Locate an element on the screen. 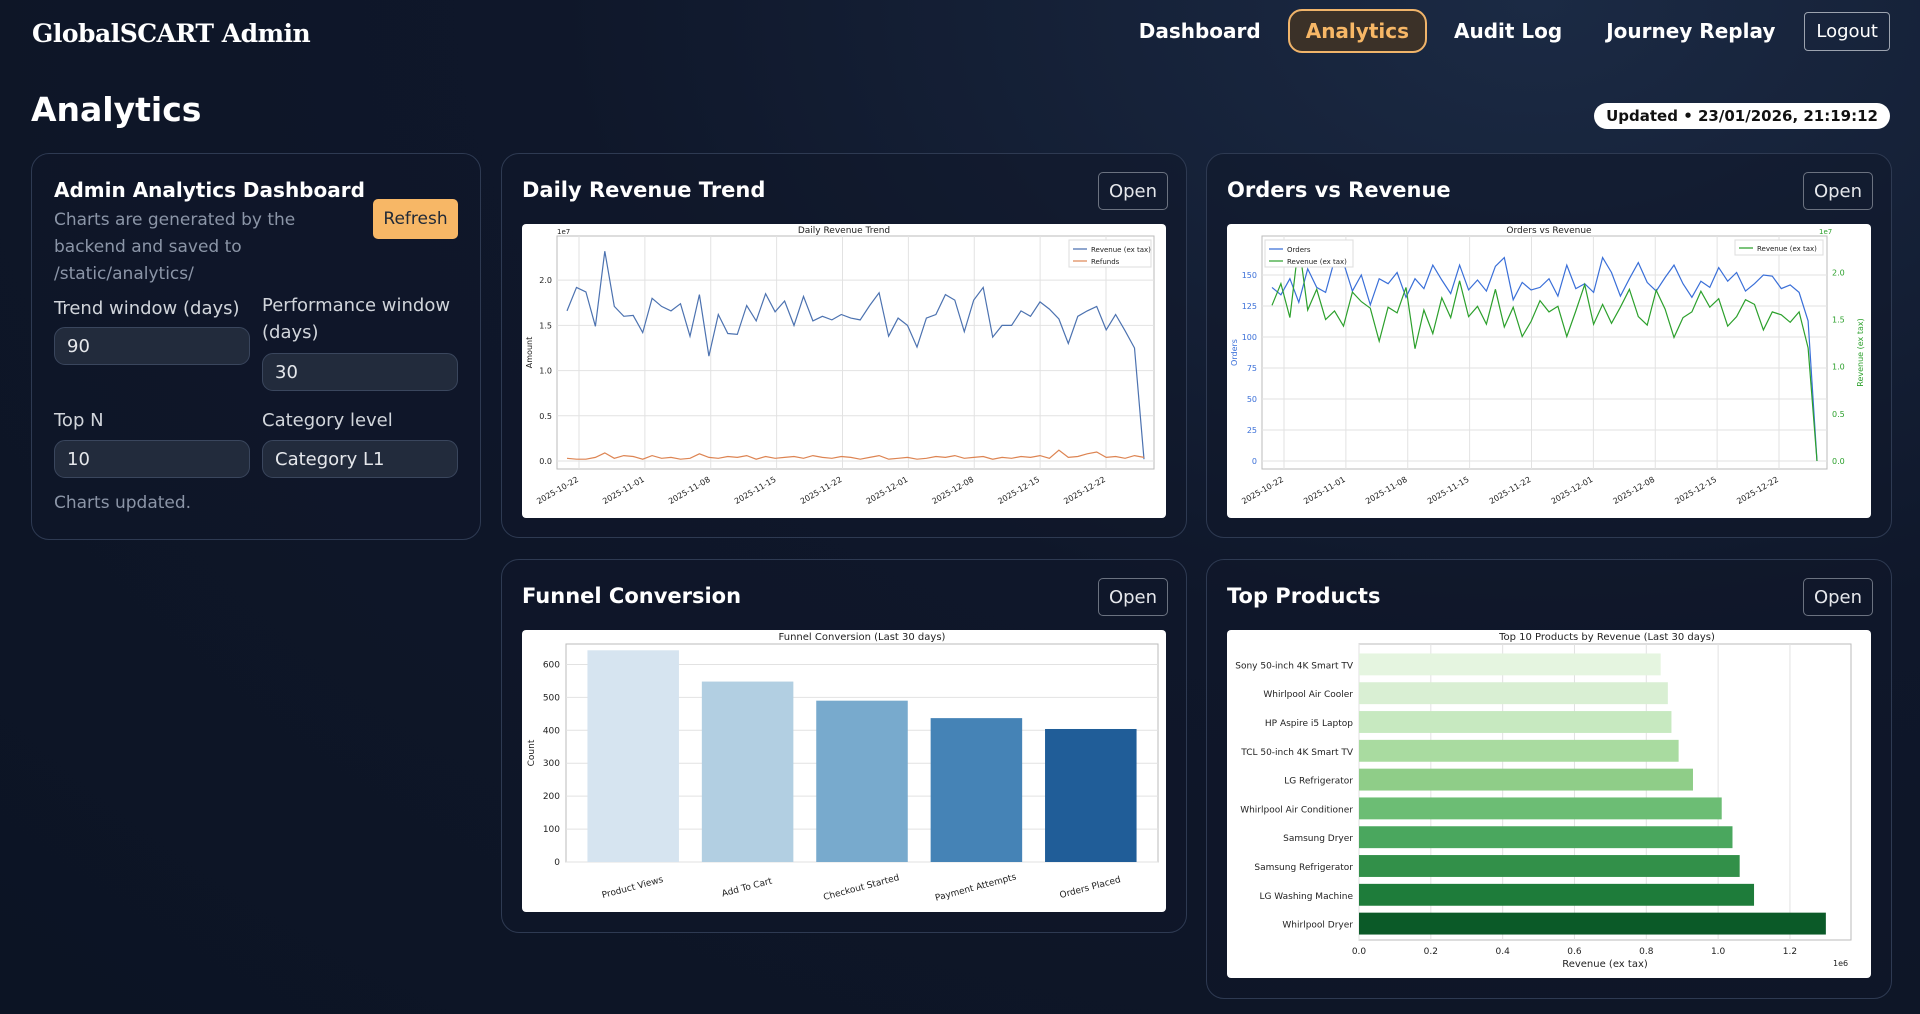 The image size is (1920, 1014). y-axis-label: Amount is located at coordinates (529, 352).